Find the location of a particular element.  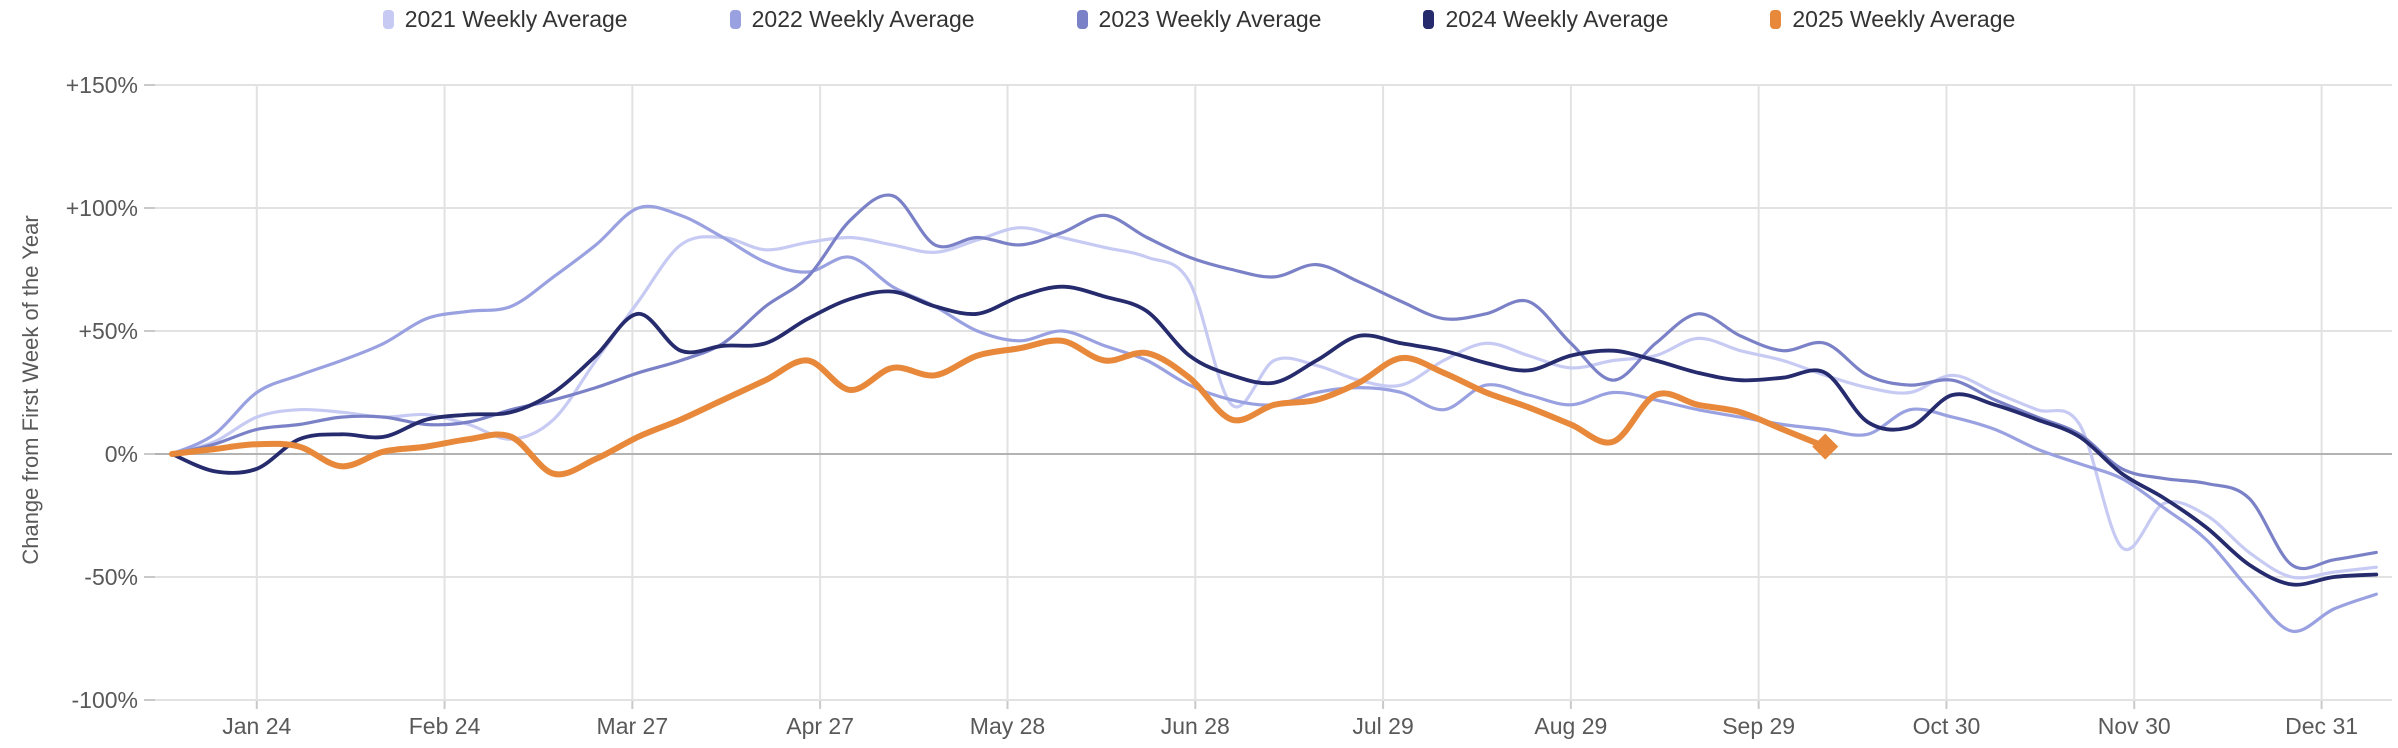

legend-item-2022: 2022 Weekly Average is located at coordinates (852, 19).